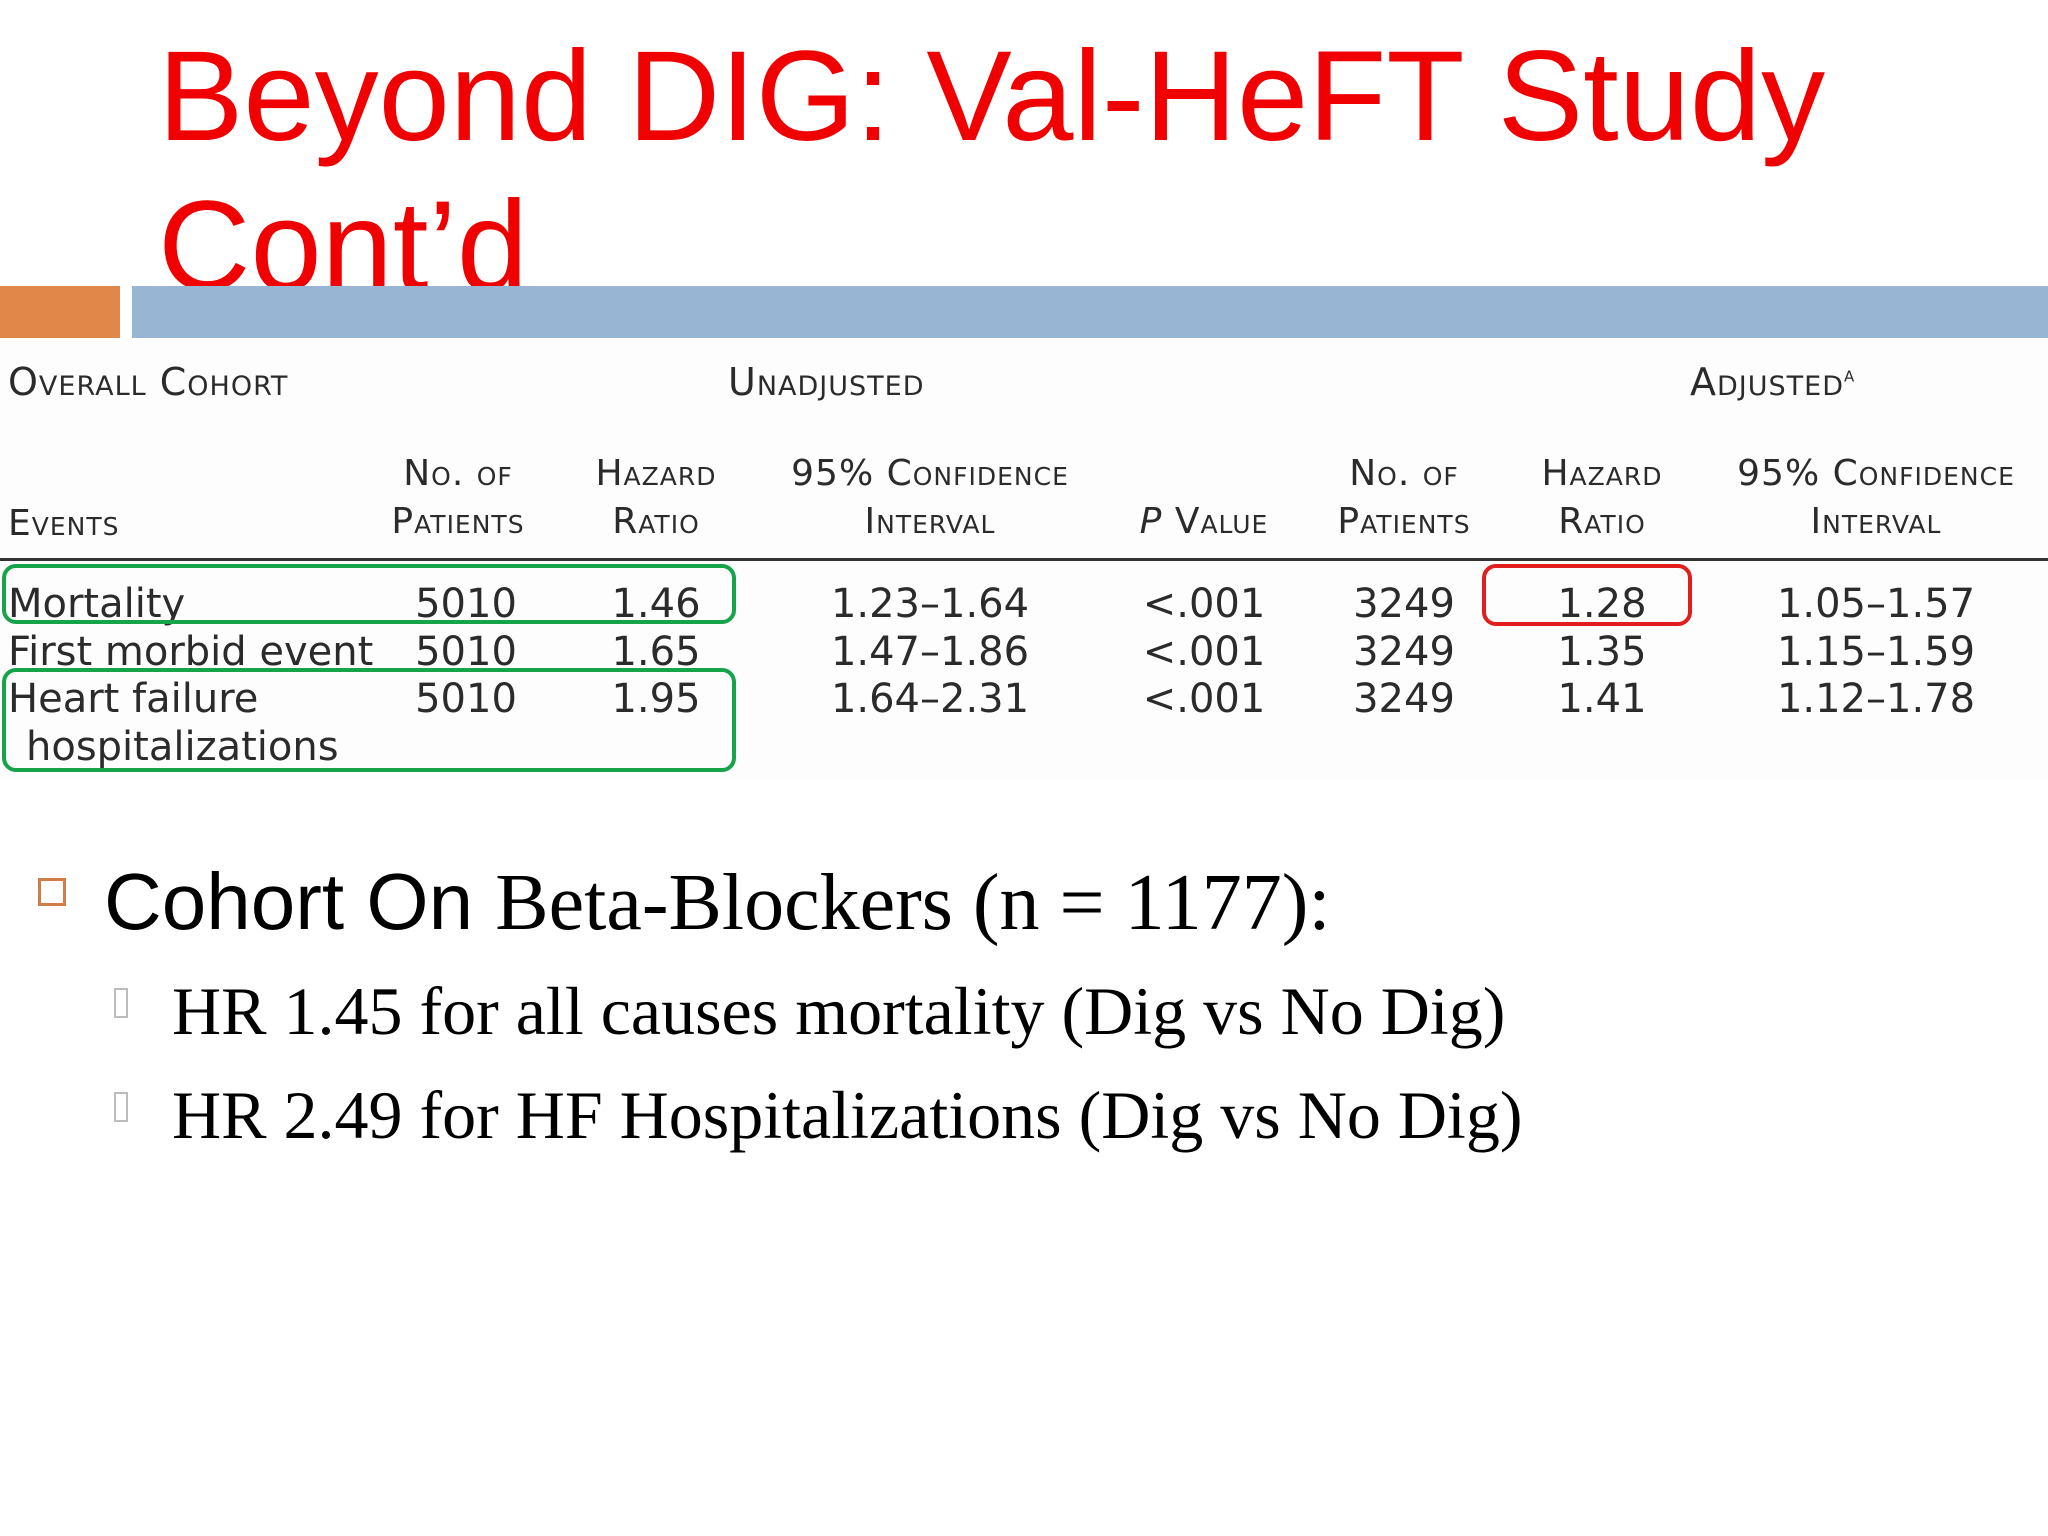  I want to click on column-header-adj-no-patients: No. of Patients, so click(1404, 497).